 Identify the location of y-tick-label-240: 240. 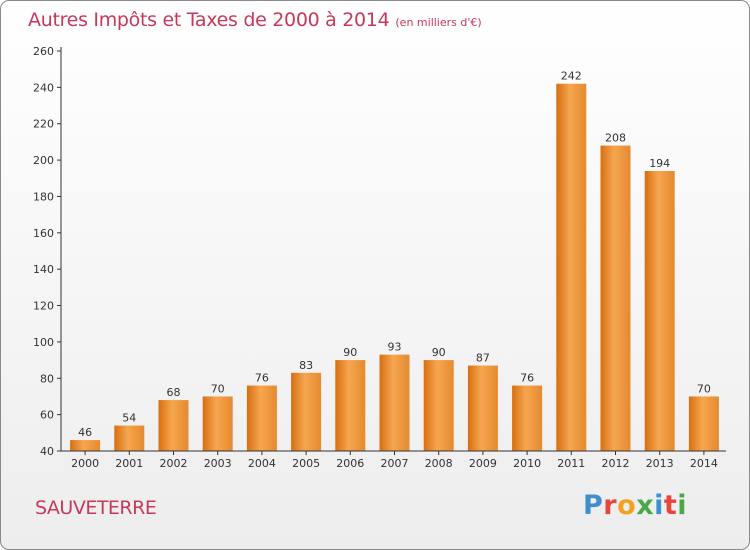
(43, 87).